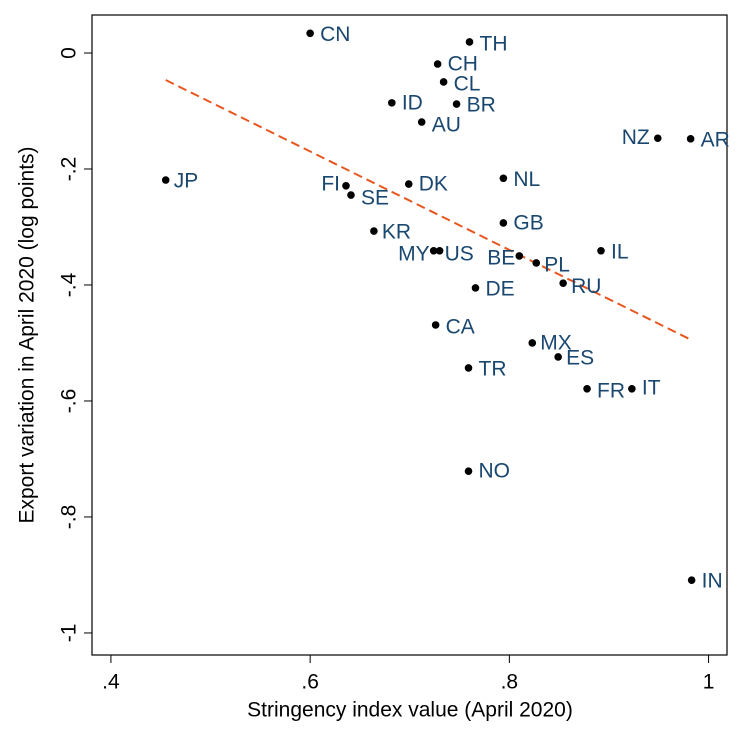 The width and height of the screenshot is (737, 730). What do you see at coordinates (414, 253) in the screenshot?
I see `point-label: MY` at bounding box center [414, 253].